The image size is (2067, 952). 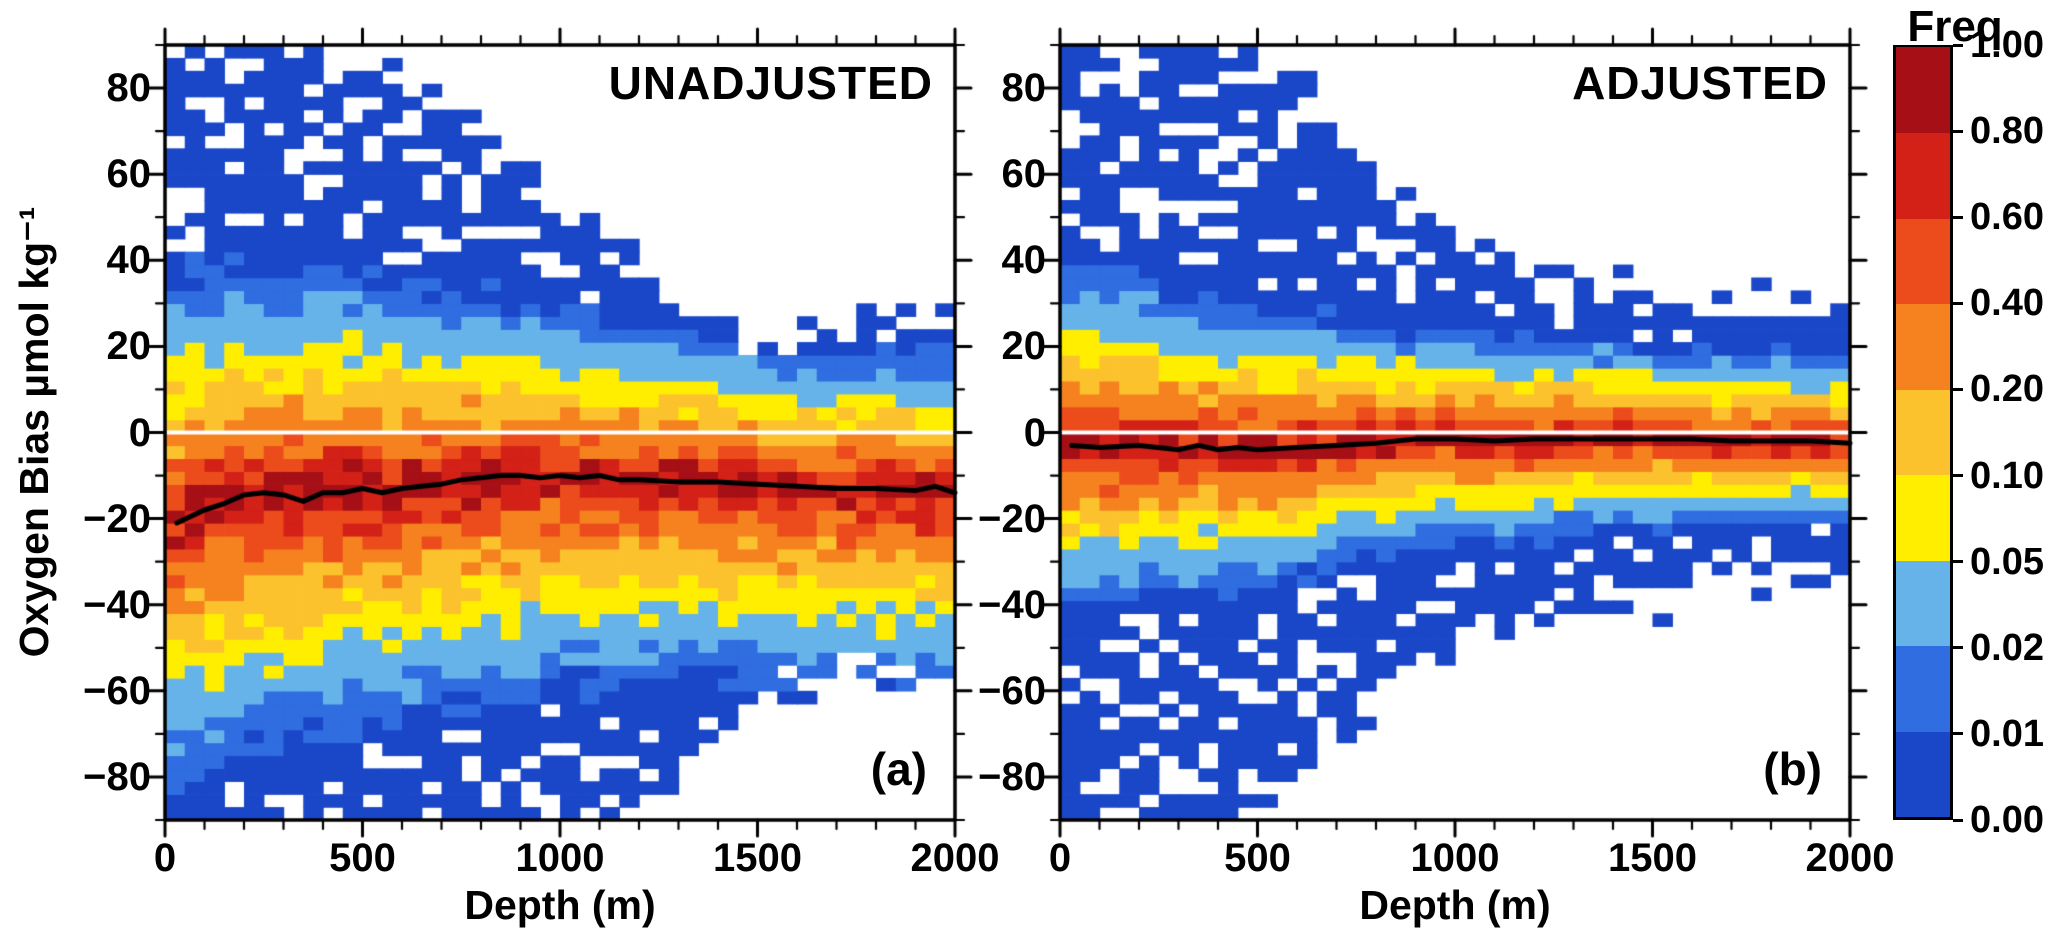 I want to click on x-axis-title-b: Depth (m), so click(x=1455, y=905).